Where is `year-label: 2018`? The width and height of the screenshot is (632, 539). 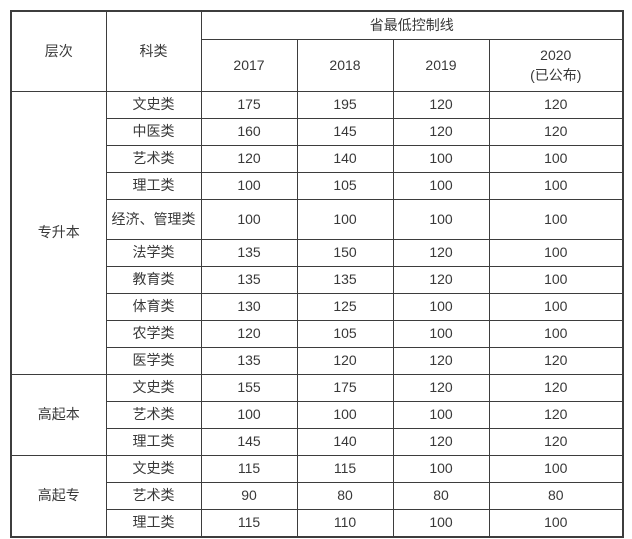
year-label: 2018 is located at coordinates (345, 64).